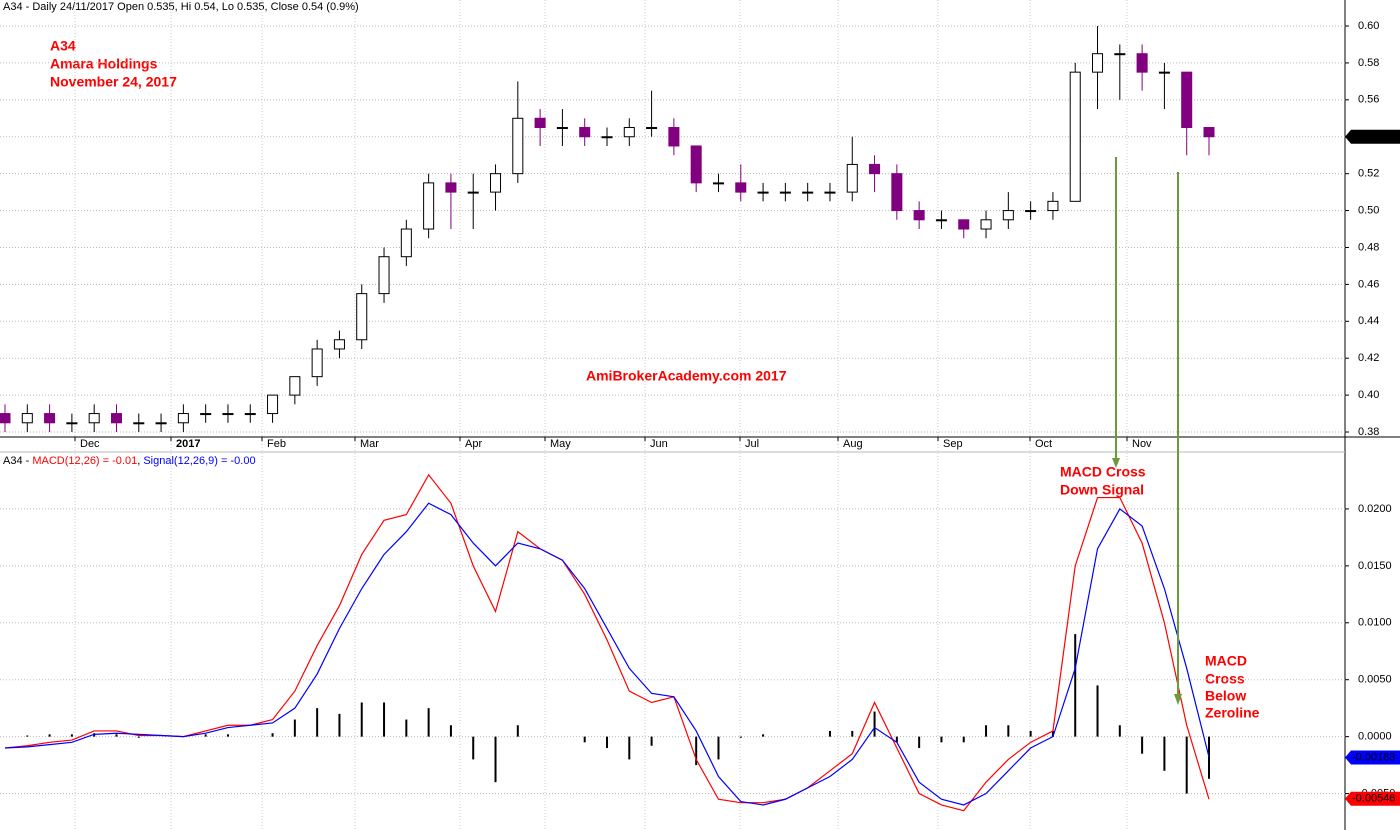 Image resolution: width=1400 pixels, height=830 pixels. I want to click on y-tick-label: 0.60, so click(1368, 26).